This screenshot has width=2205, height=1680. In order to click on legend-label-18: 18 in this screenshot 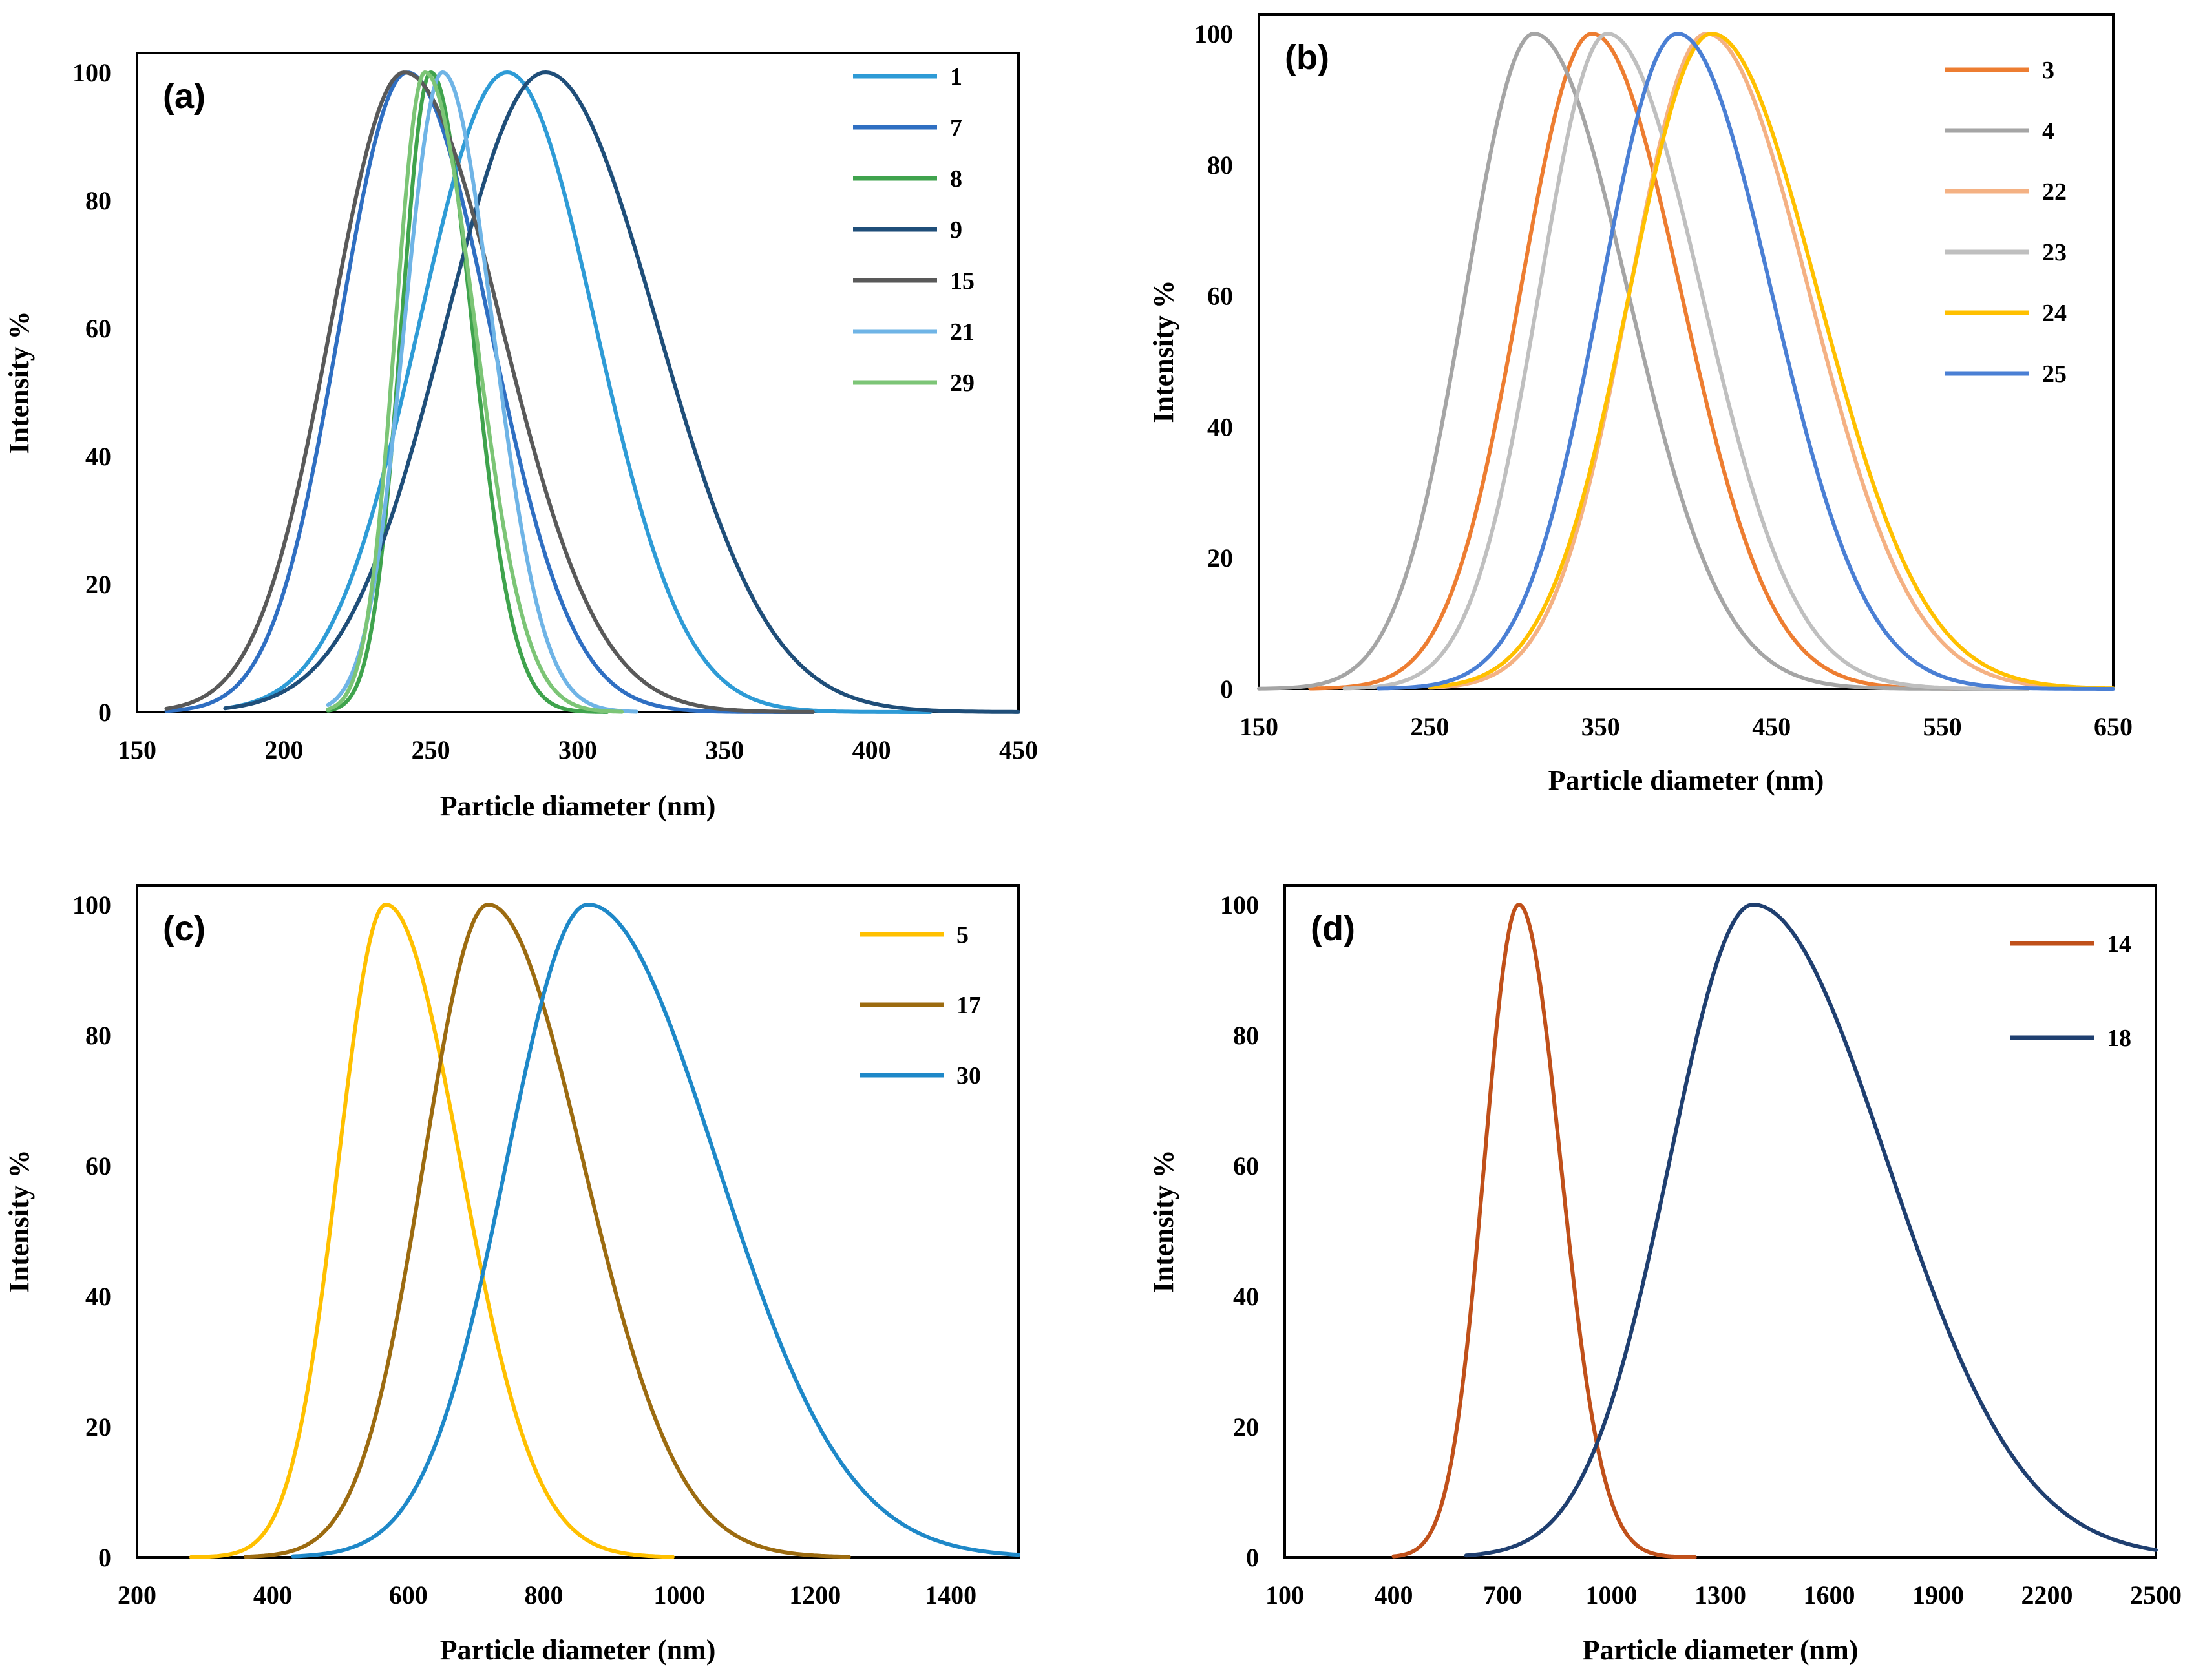, I will do `click(2119, 1038)`.